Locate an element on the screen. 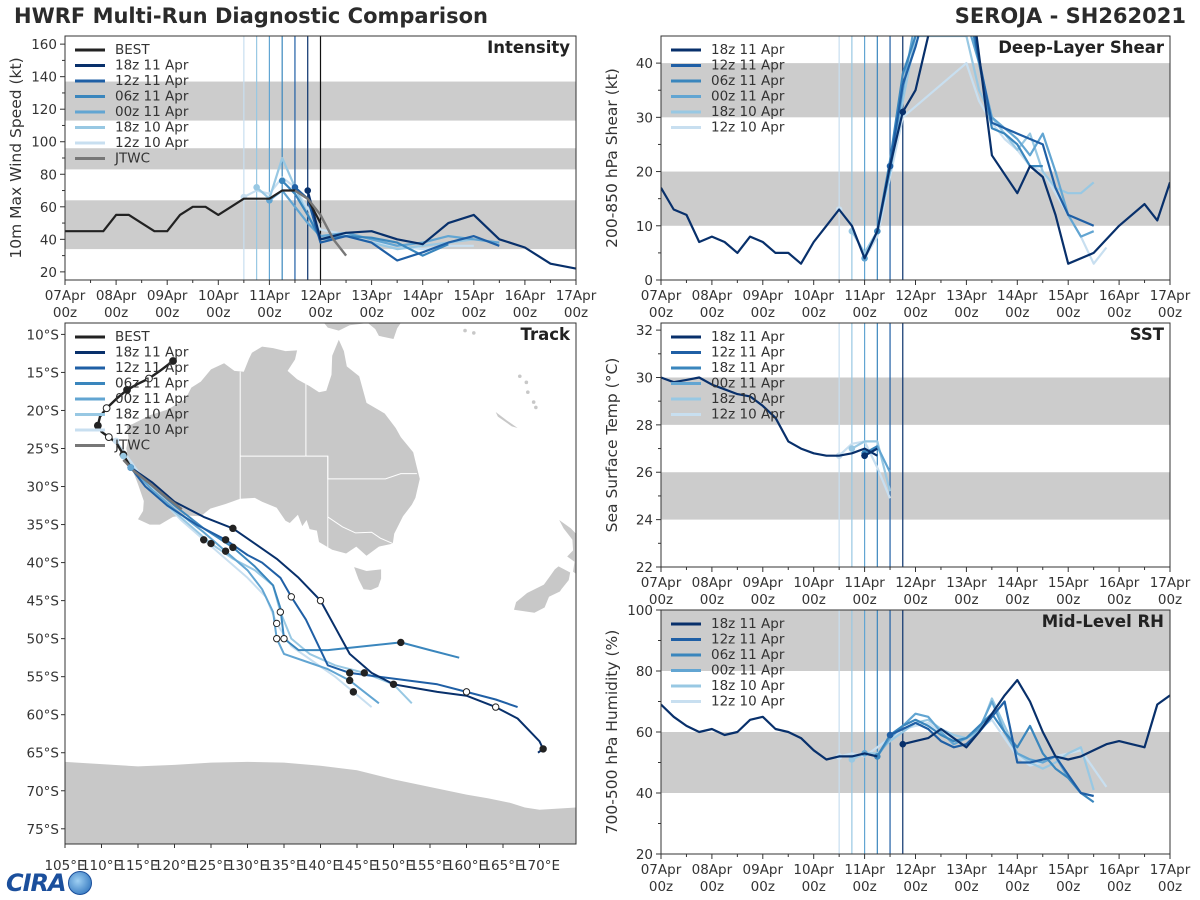  rh-xtick-label: 16Apr is located at coordinates (1119, 870).